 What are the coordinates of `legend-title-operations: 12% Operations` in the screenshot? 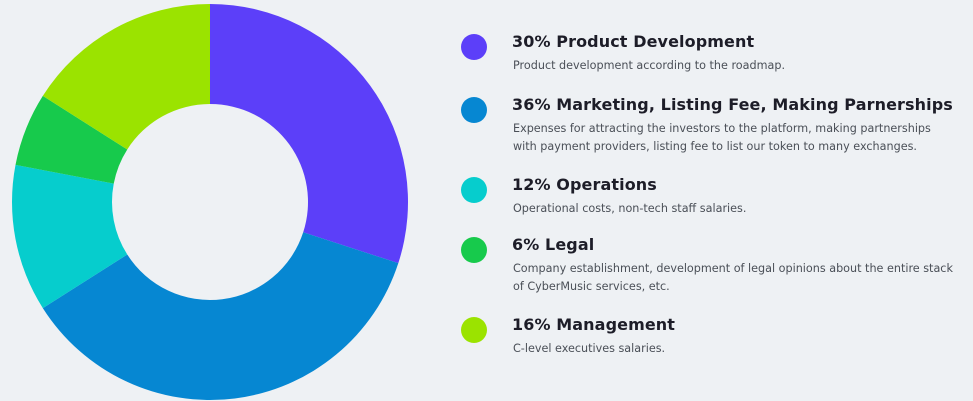 It's located at (584, 184).